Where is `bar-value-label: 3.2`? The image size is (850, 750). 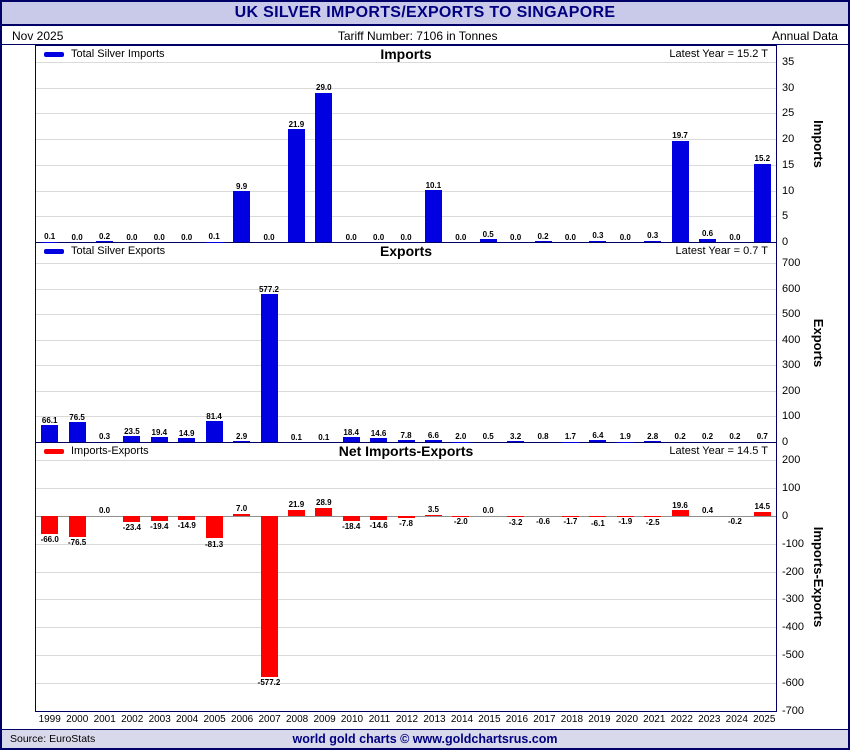
bar-value-label: 3.2 is located at coordinates (516, 436).